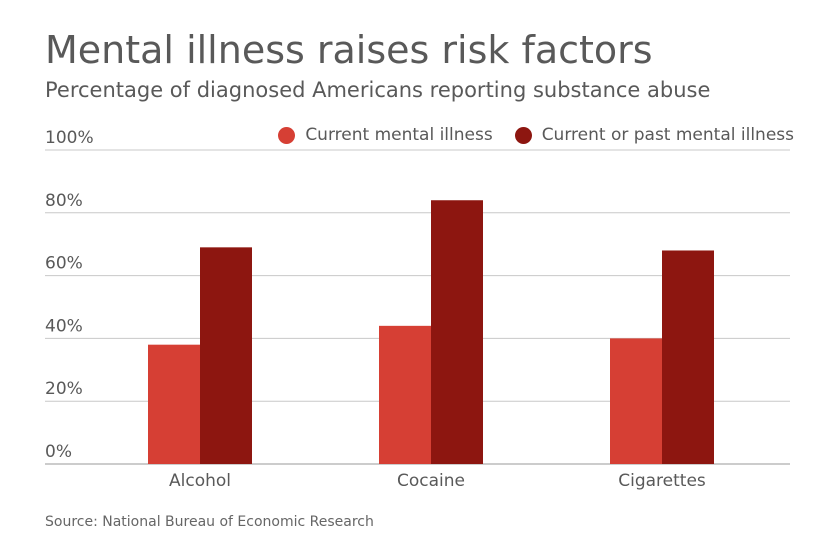 The image size is (840, 547). I want to click on chart-title: Mental illness raises risk factors, so click(349, 50).